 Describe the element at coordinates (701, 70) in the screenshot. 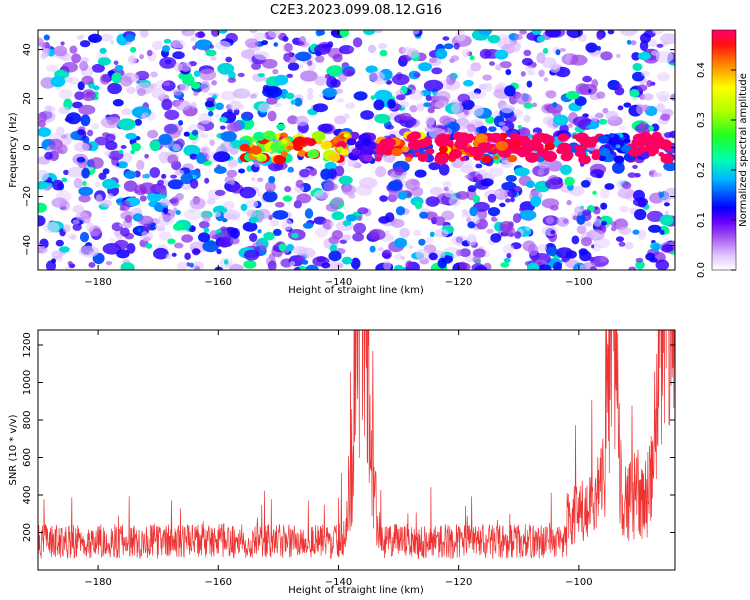

I see `colorbar-tick-label: 0.4` at that location.